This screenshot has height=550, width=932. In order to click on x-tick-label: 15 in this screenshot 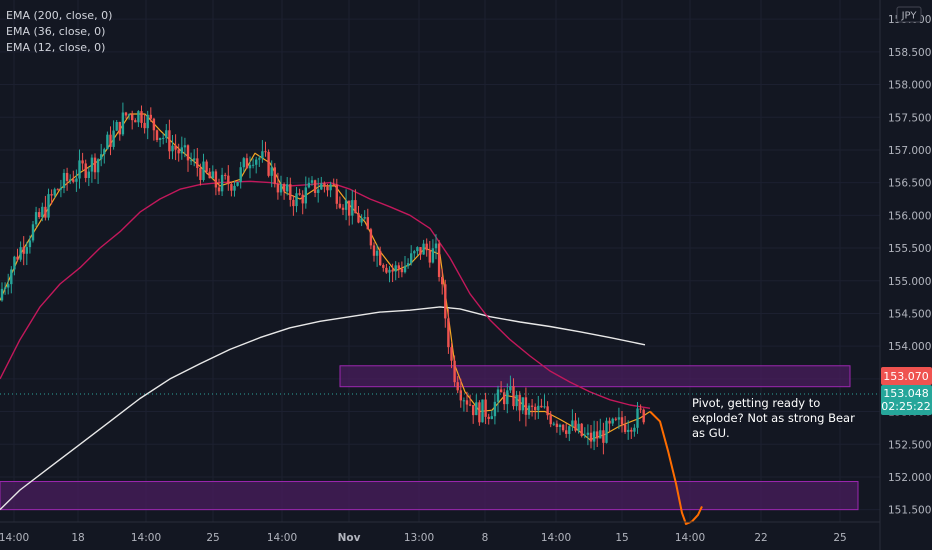, I will do `click(621, 538)`.